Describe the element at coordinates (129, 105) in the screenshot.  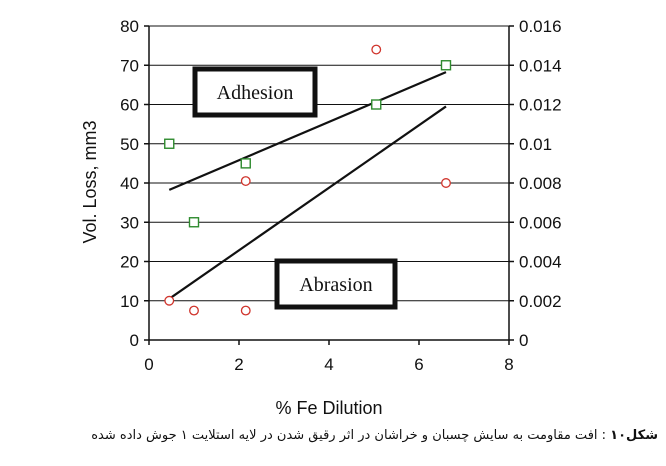
I see `y-tick-label: 60` at that location.